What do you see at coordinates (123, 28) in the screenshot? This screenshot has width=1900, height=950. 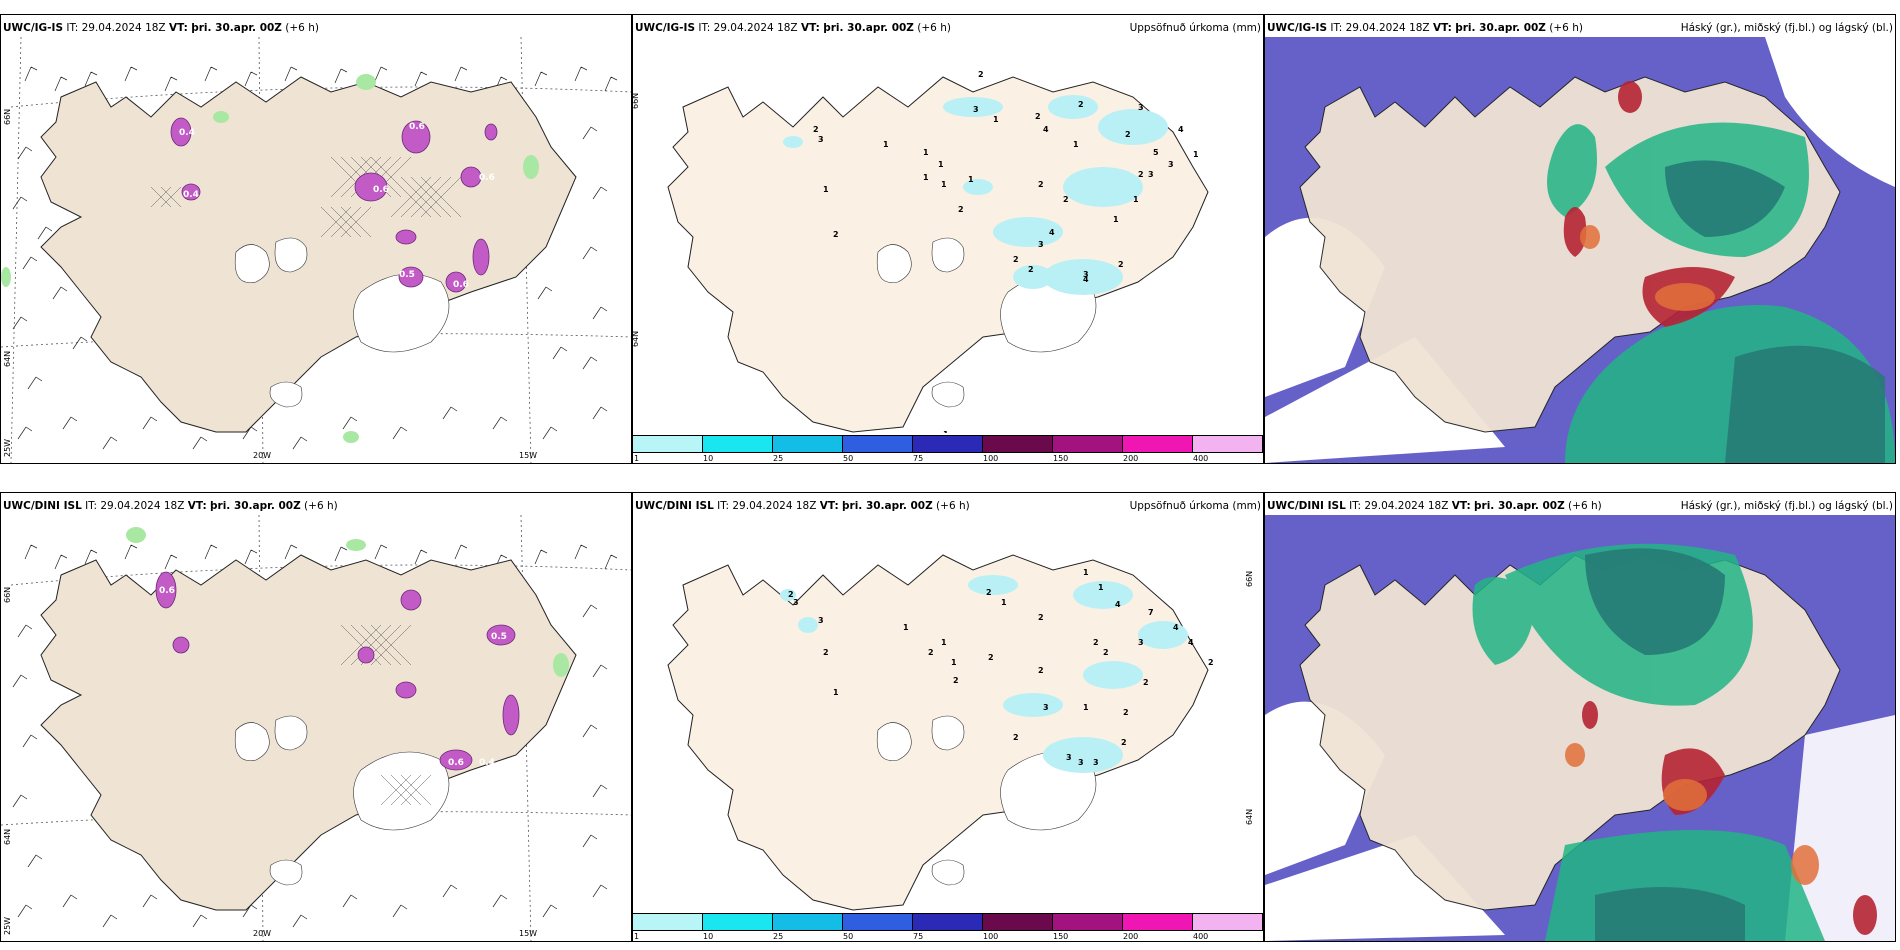 I see `it-value: 29.04.2024 18Z` at bounding box center [123, 28].